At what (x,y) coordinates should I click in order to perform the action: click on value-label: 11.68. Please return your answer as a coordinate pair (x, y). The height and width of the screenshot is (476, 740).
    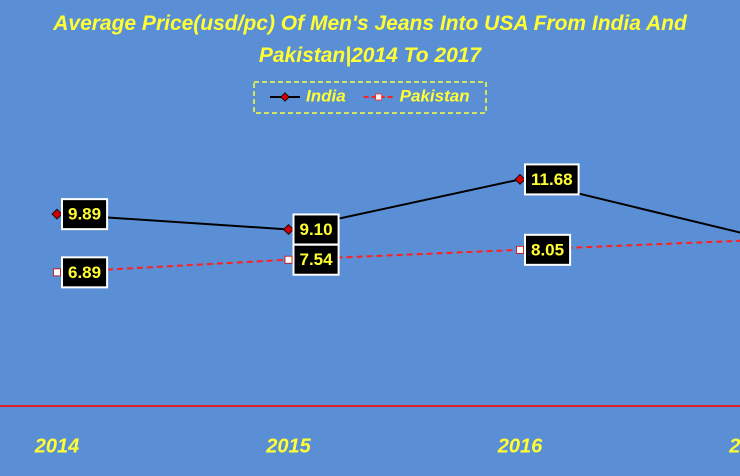
    Looking at the image, I should click on (552, 179).